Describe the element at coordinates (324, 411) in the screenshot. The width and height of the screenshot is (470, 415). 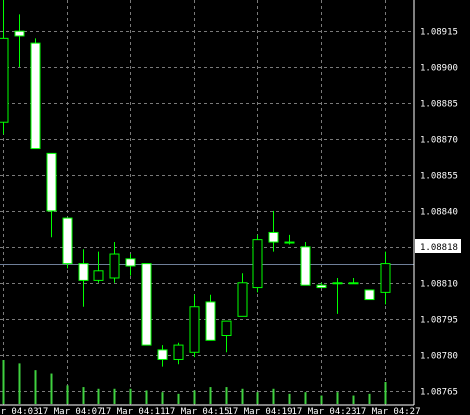
I see `time-tick-label: 17 Mar 04:23` at that location.